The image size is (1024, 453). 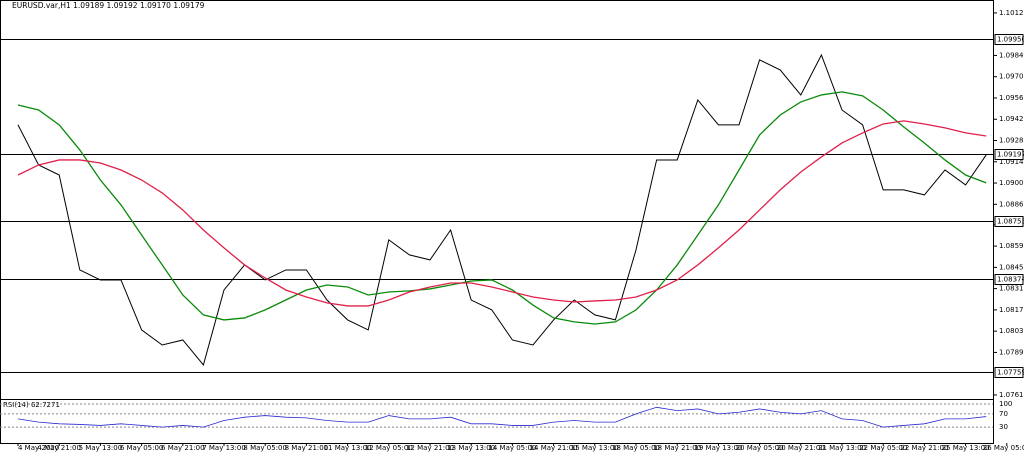 I want to click on level-label: 1.07759, so click(x=1010, y=373).